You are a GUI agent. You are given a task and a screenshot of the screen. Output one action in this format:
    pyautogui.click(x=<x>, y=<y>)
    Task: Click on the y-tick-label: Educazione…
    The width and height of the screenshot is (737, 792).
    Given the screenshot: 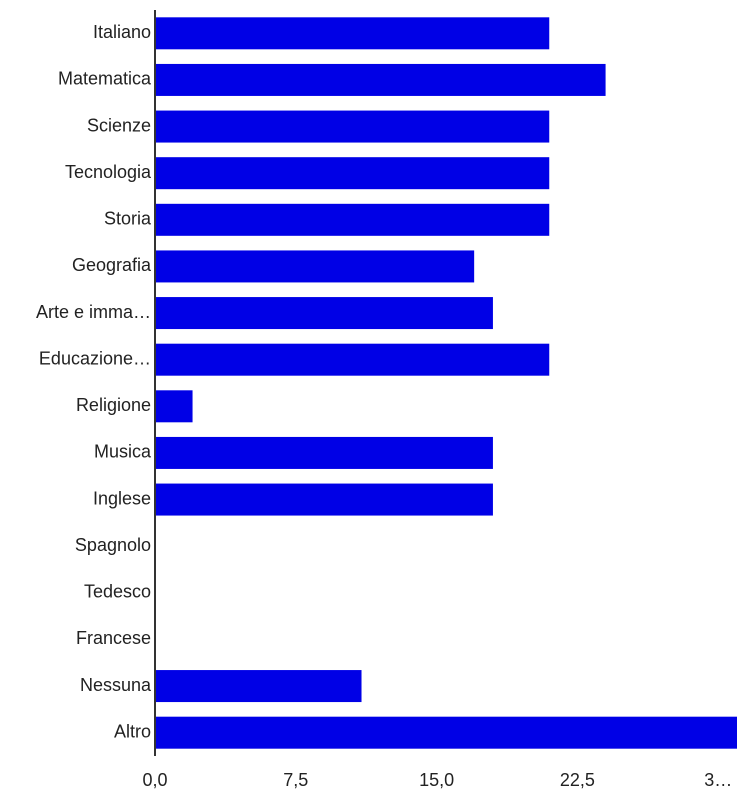 What is the action you would take?
    pyautogui.click(x=95, y=358)
    